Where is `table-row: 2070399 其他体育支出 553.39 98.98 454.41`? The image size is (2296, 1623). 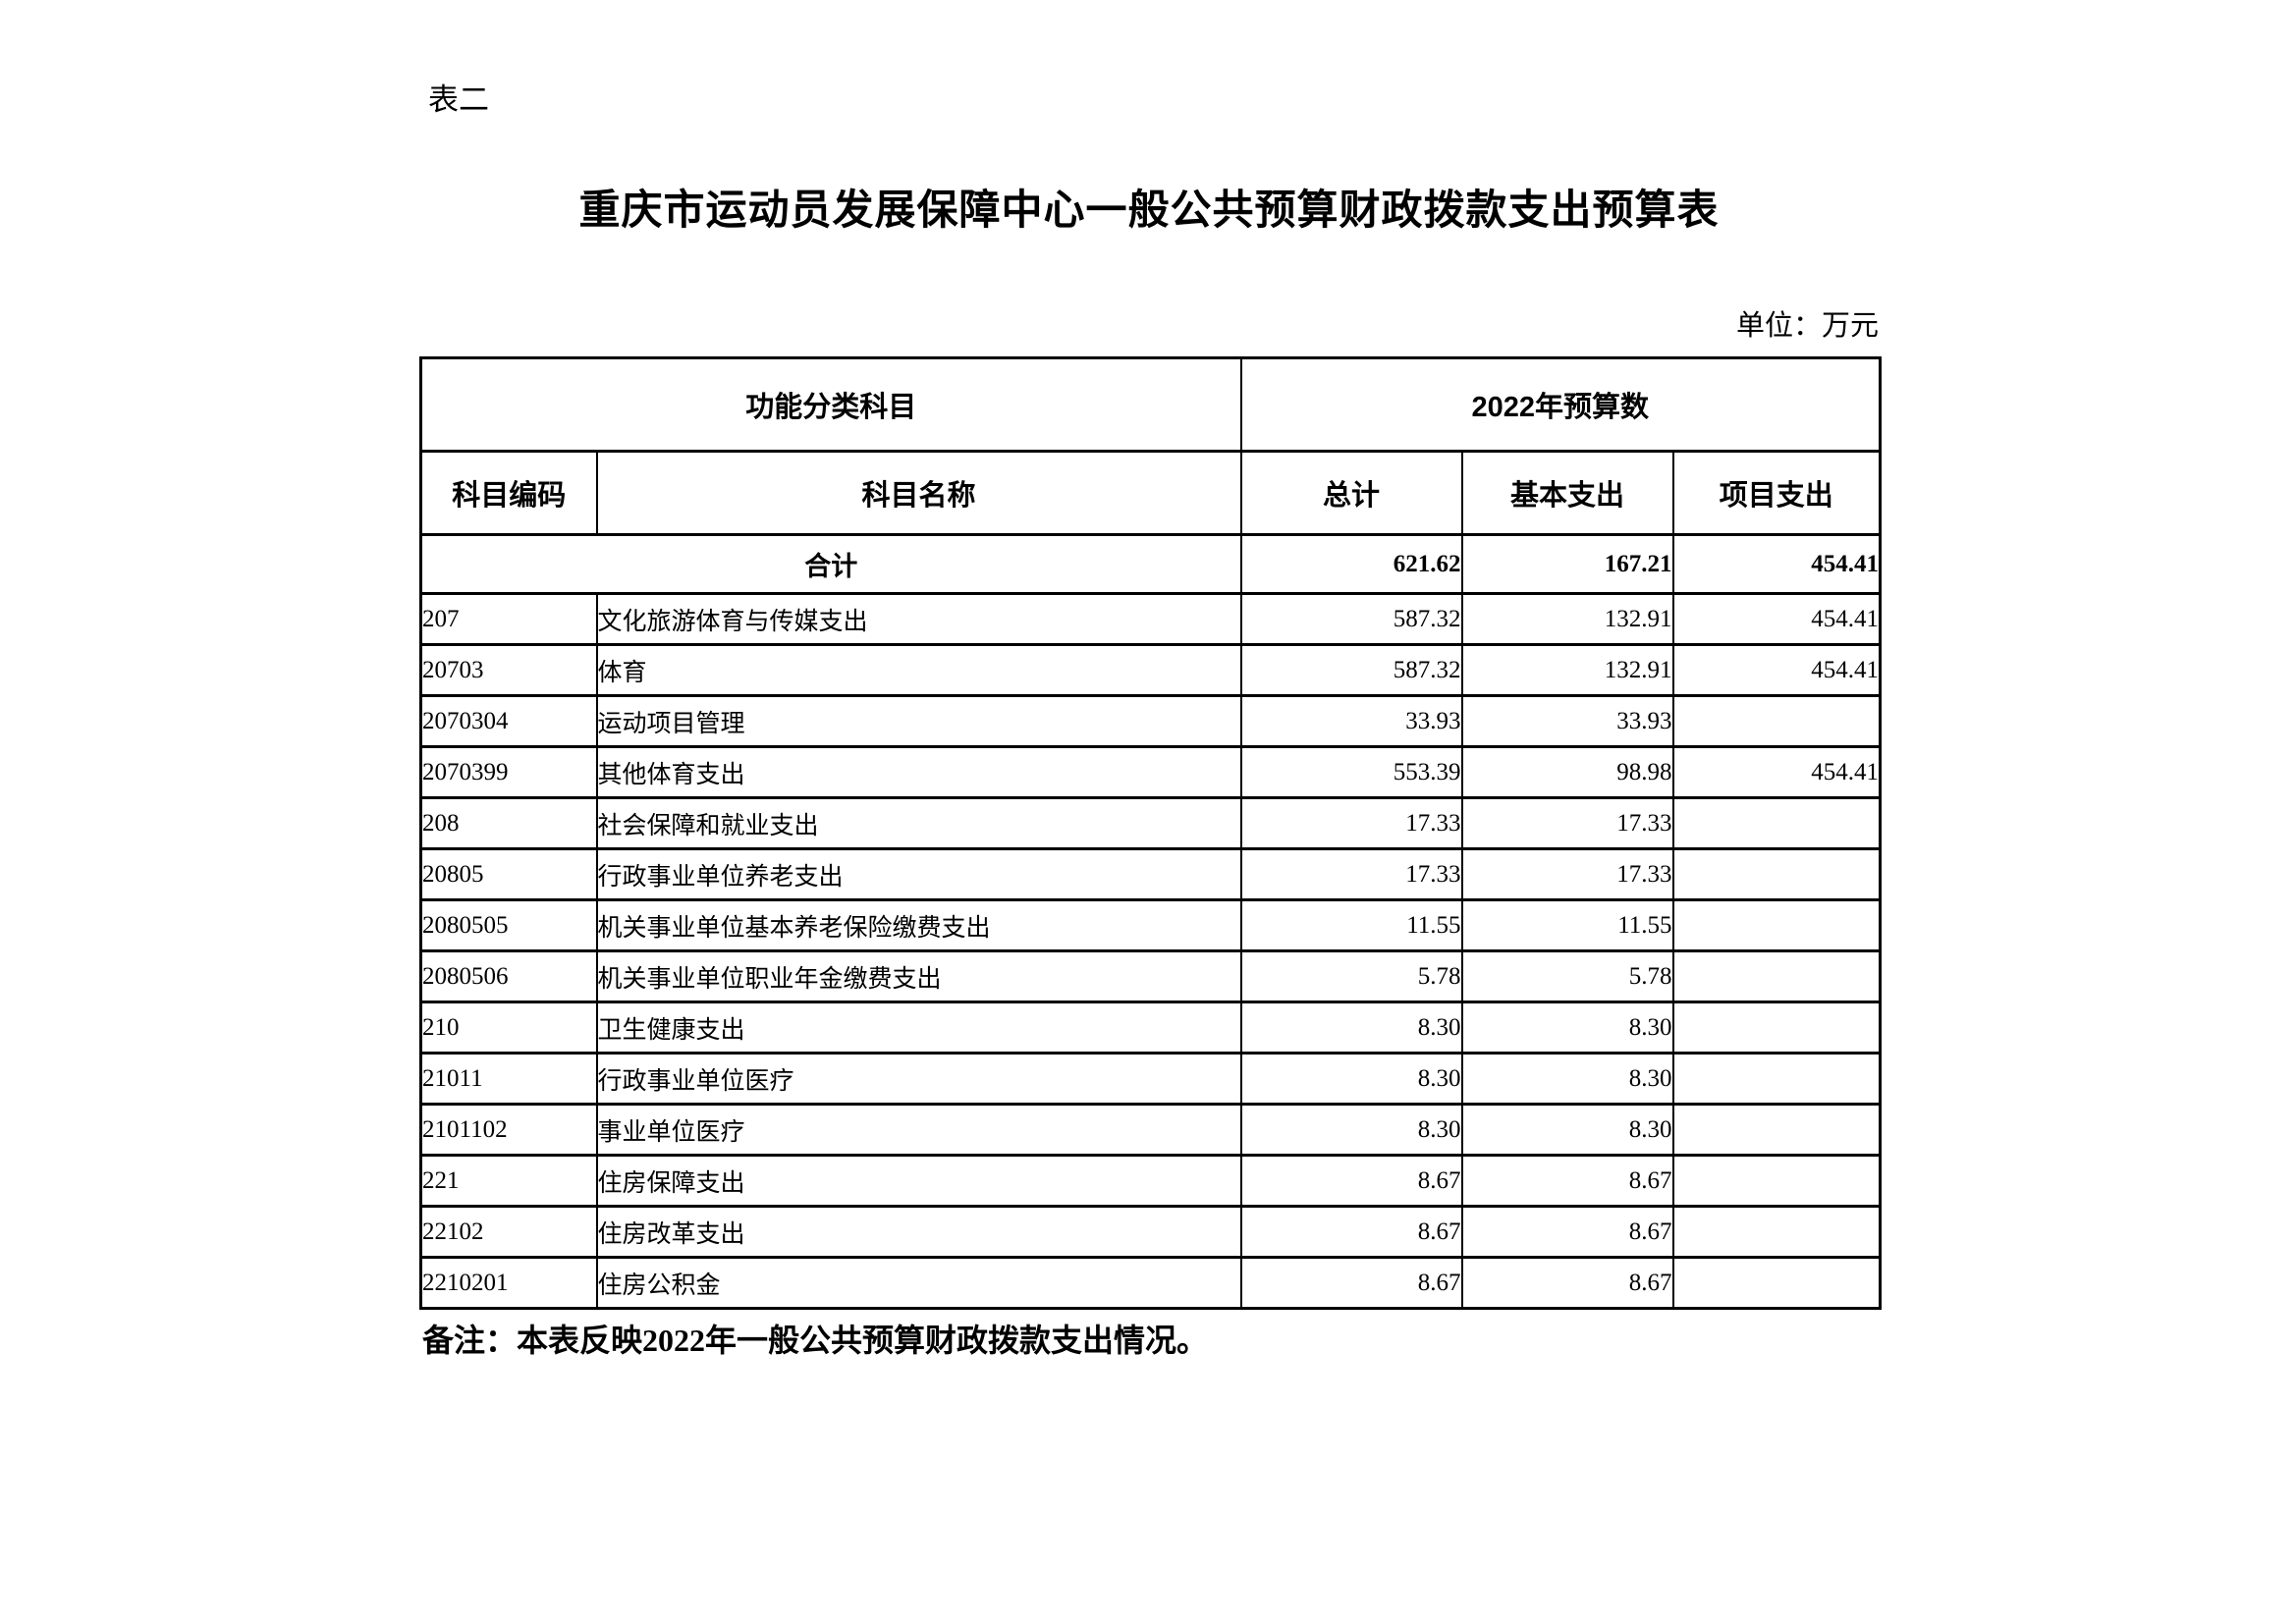 table-row: 2070399 其他体育支出 553.39 98.98 454.41 is located at coordinates (1150, 772).